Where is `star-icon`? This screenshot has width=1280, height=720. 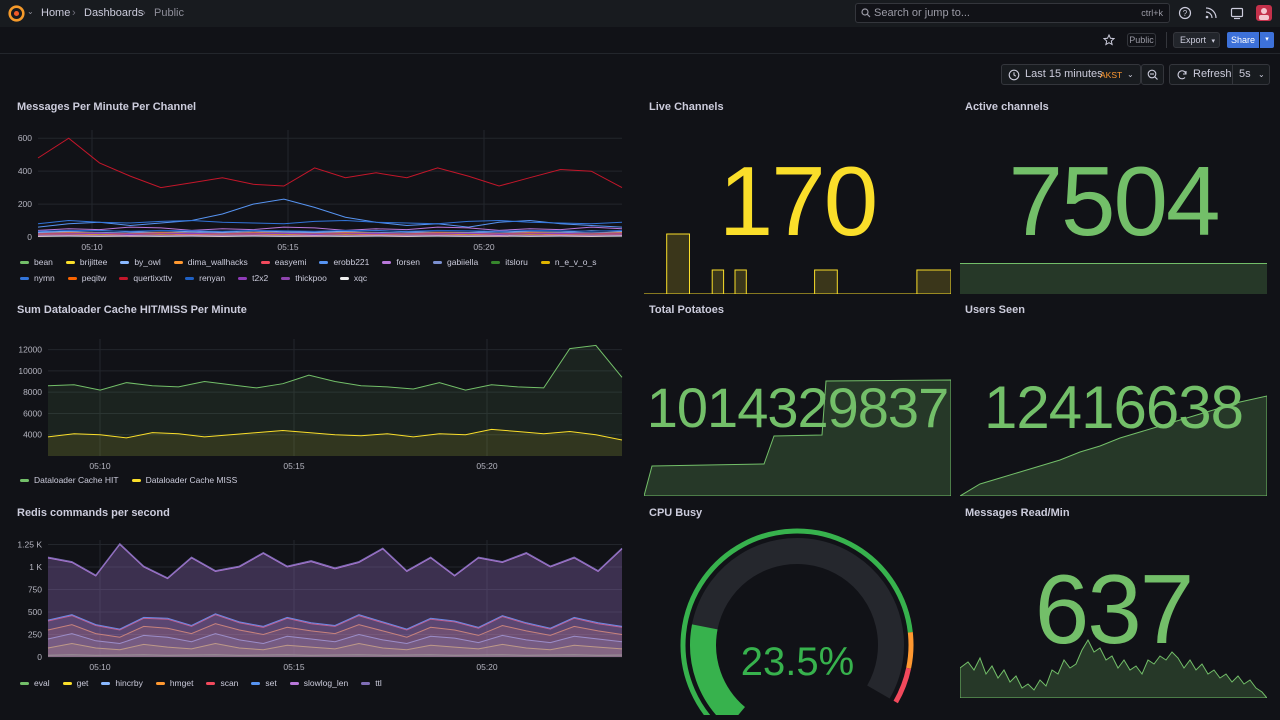 star-icon is located at coordinates (1109, 40).